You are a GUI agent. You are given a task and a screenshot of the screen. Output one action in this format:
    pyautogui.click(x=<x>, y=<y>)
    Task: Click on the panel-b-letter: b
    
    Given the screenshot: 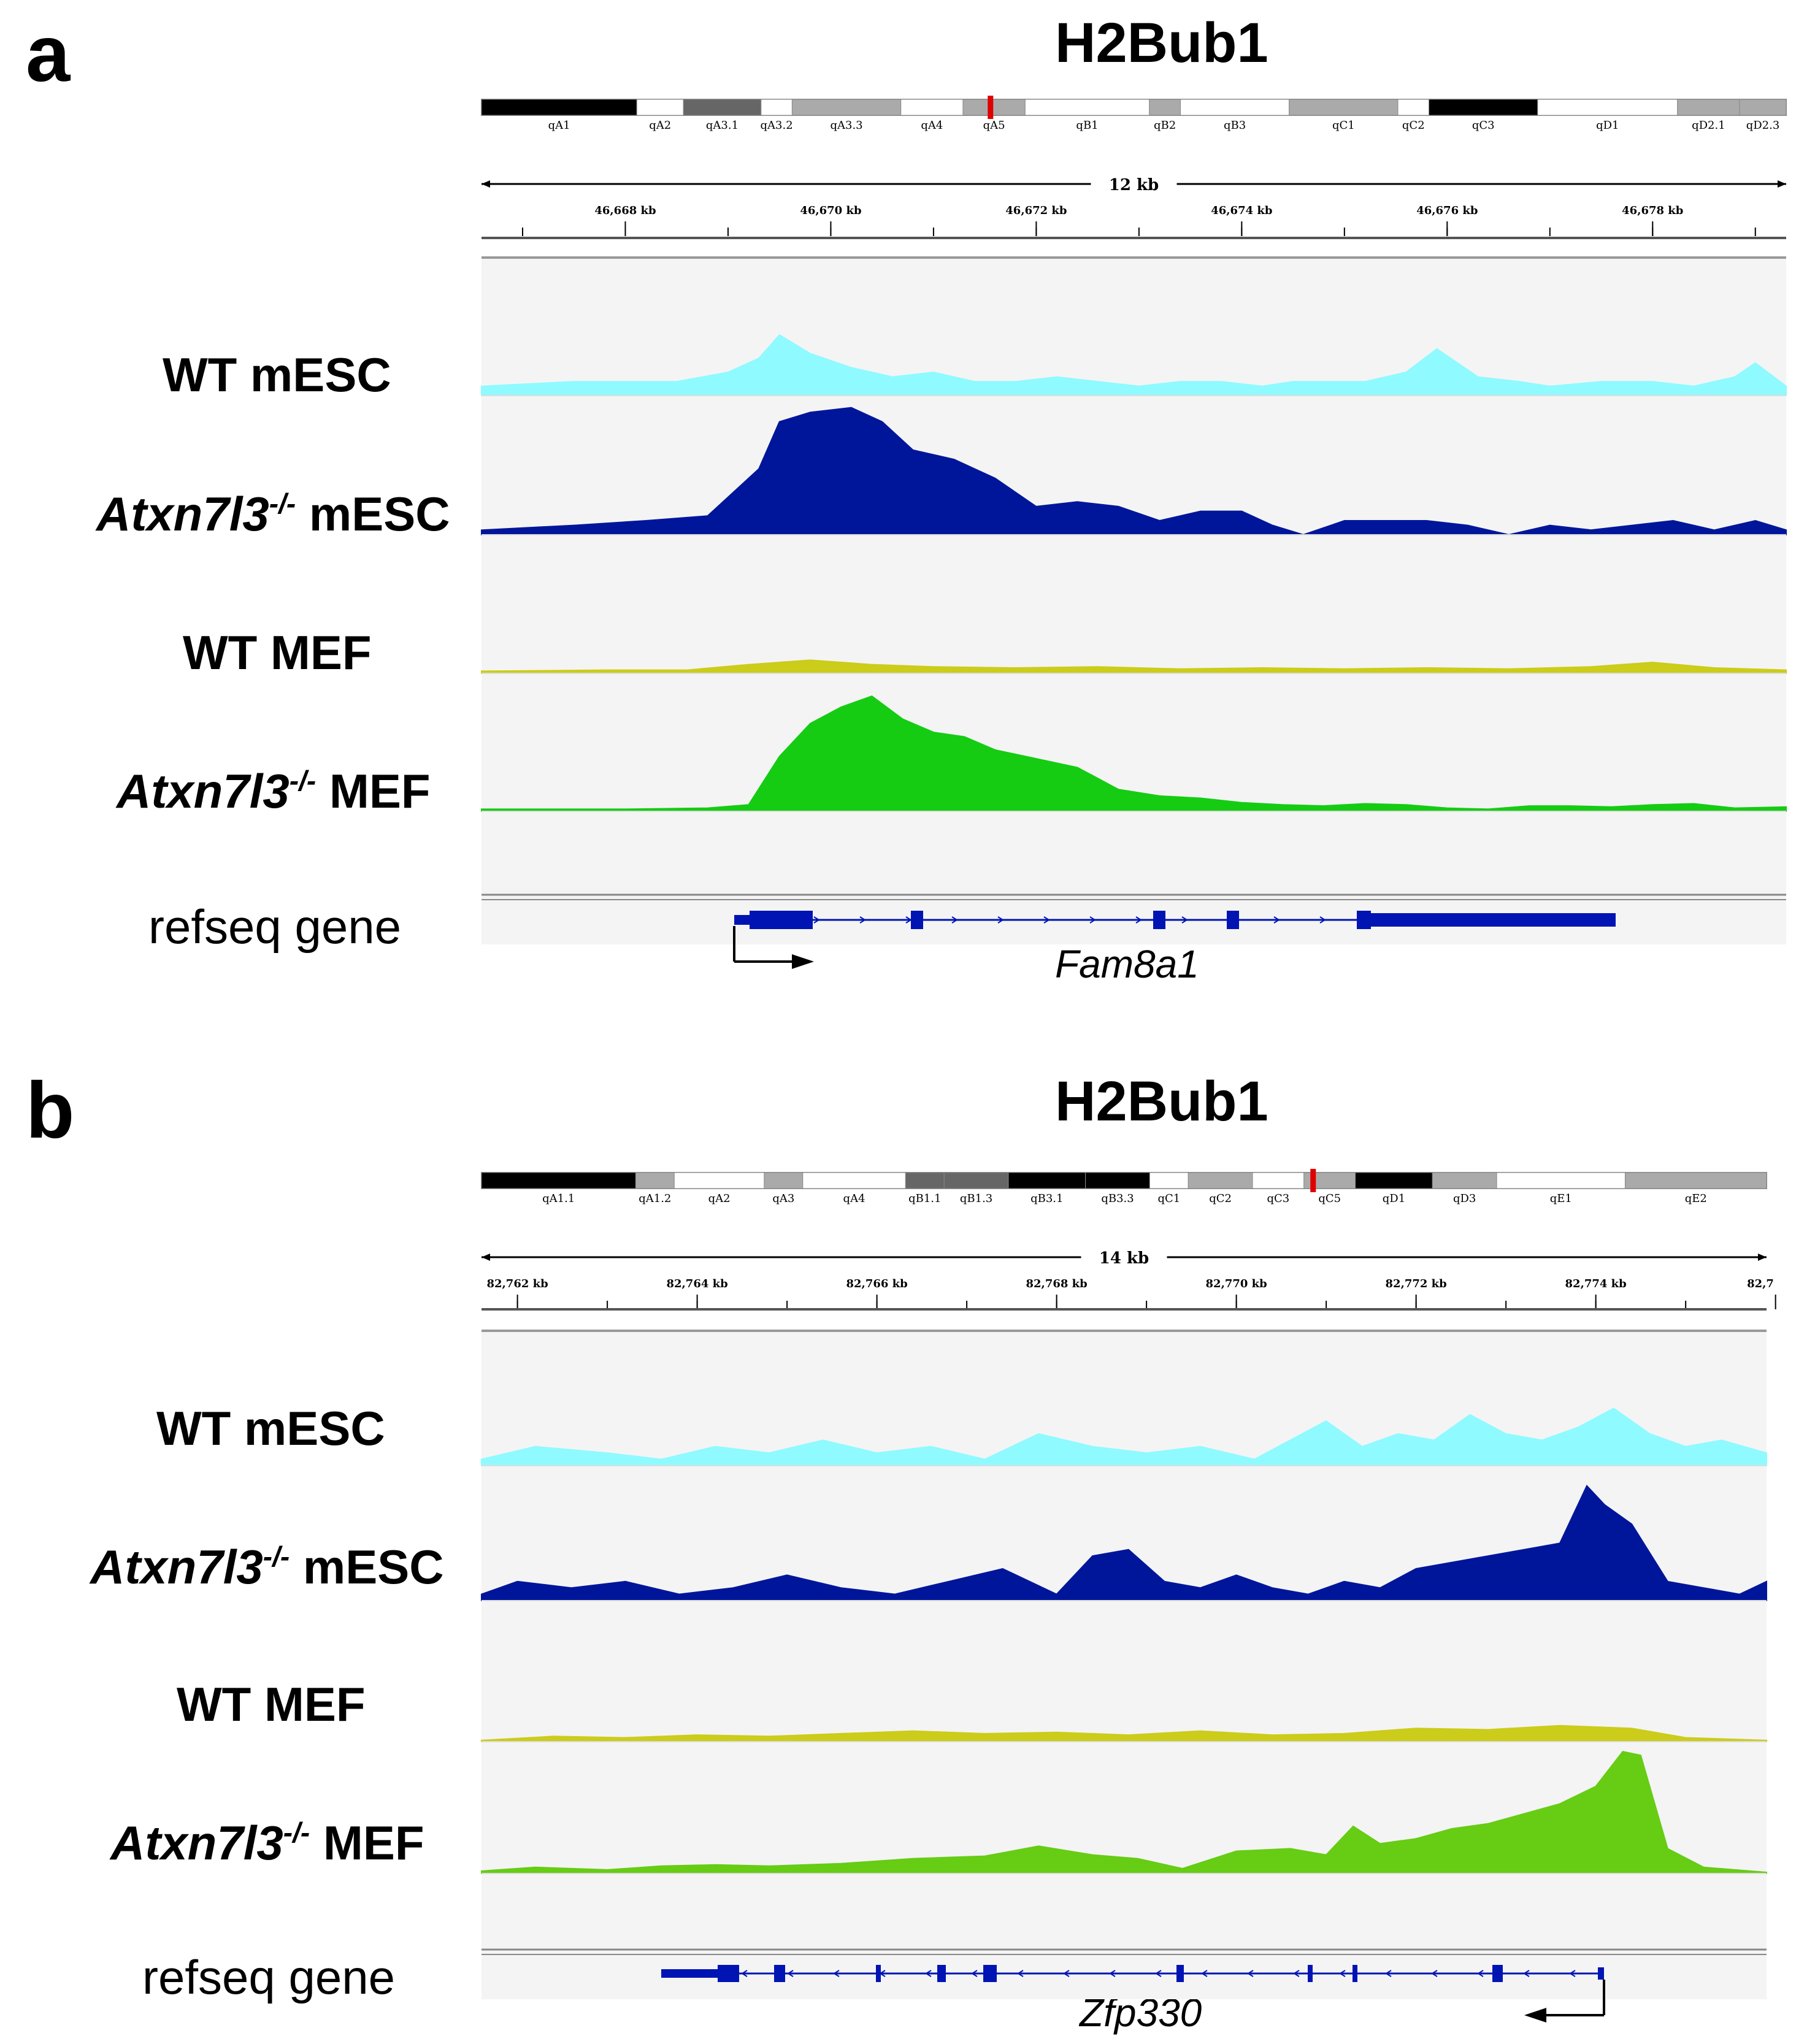 What is the action you would take?
    pyautogui.click(x=50, y=1110)
    